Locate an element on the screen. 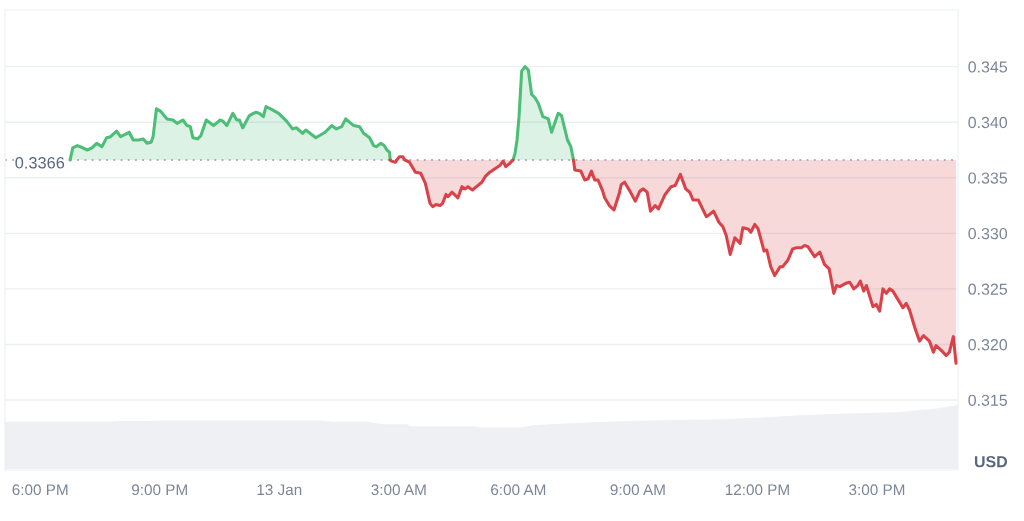 Image resolution: width=1024 pixels, height=521 pixels. ref-line-label: 0.3366 is located at coordinates (40, 162).